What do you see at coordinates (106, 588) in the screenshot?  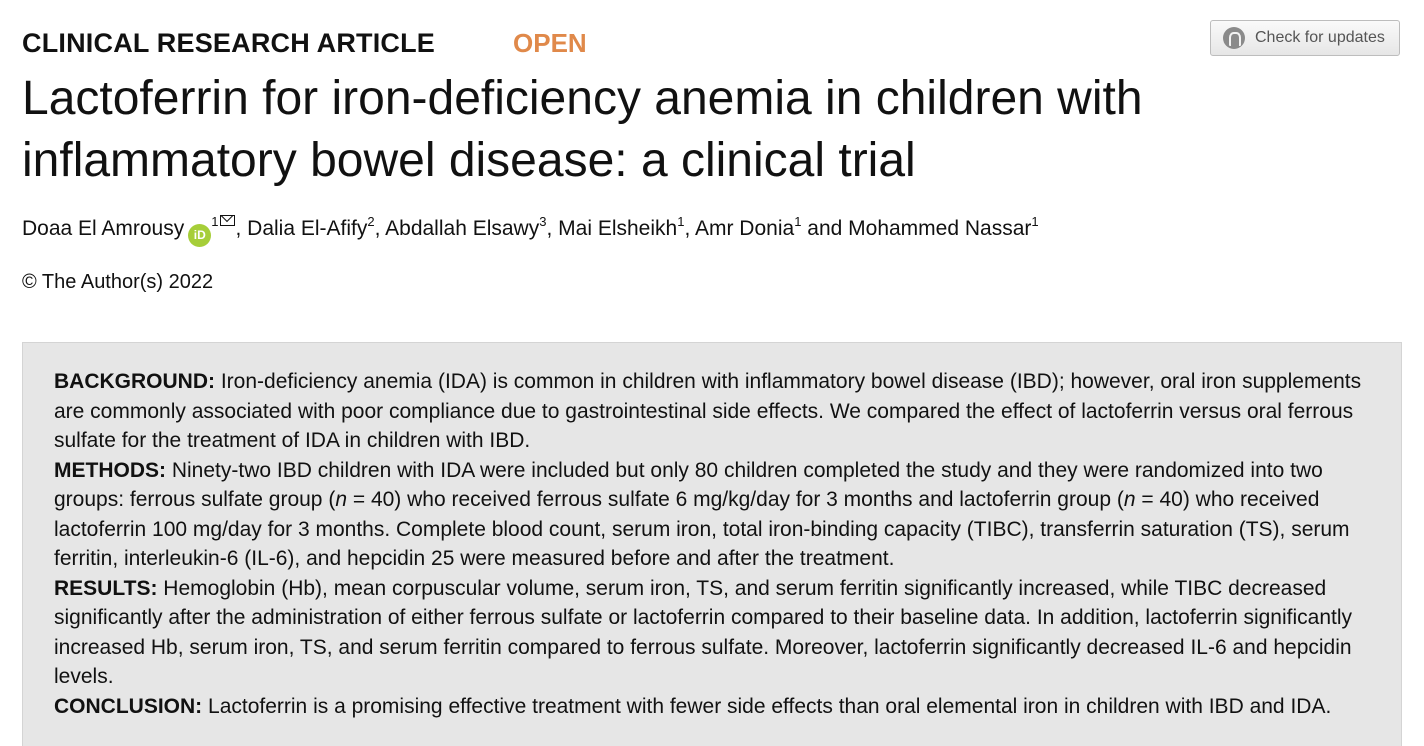 I see `section-label: RESULTS:` at bounding box center [106, 588].